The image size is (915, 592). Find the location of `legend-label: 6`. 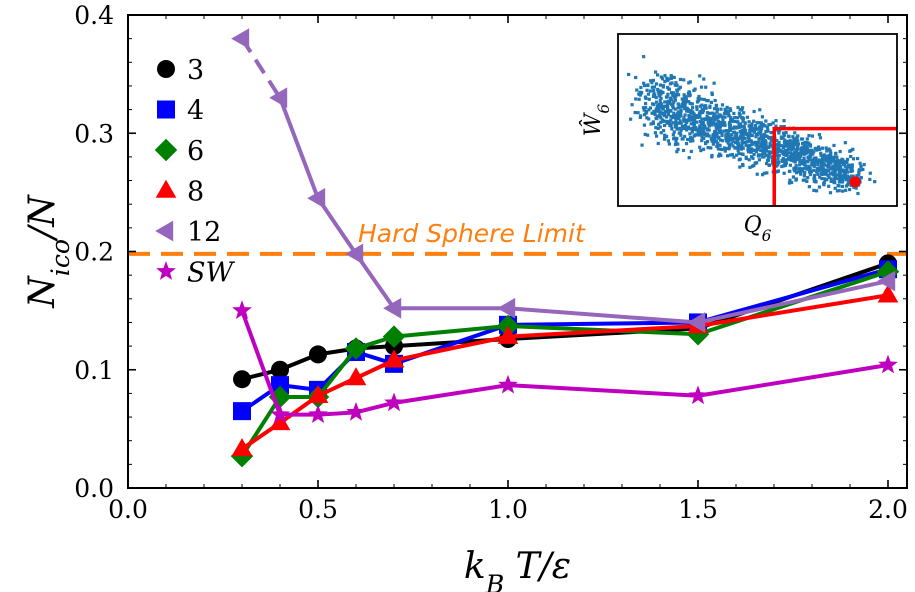

legend-label: 6 is located at coordinates (195, 151).